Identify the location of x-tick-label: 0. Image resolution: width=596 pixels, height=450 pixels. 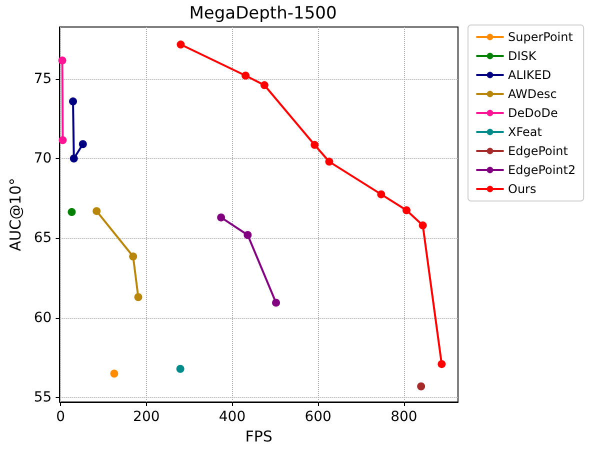
(61, 417).